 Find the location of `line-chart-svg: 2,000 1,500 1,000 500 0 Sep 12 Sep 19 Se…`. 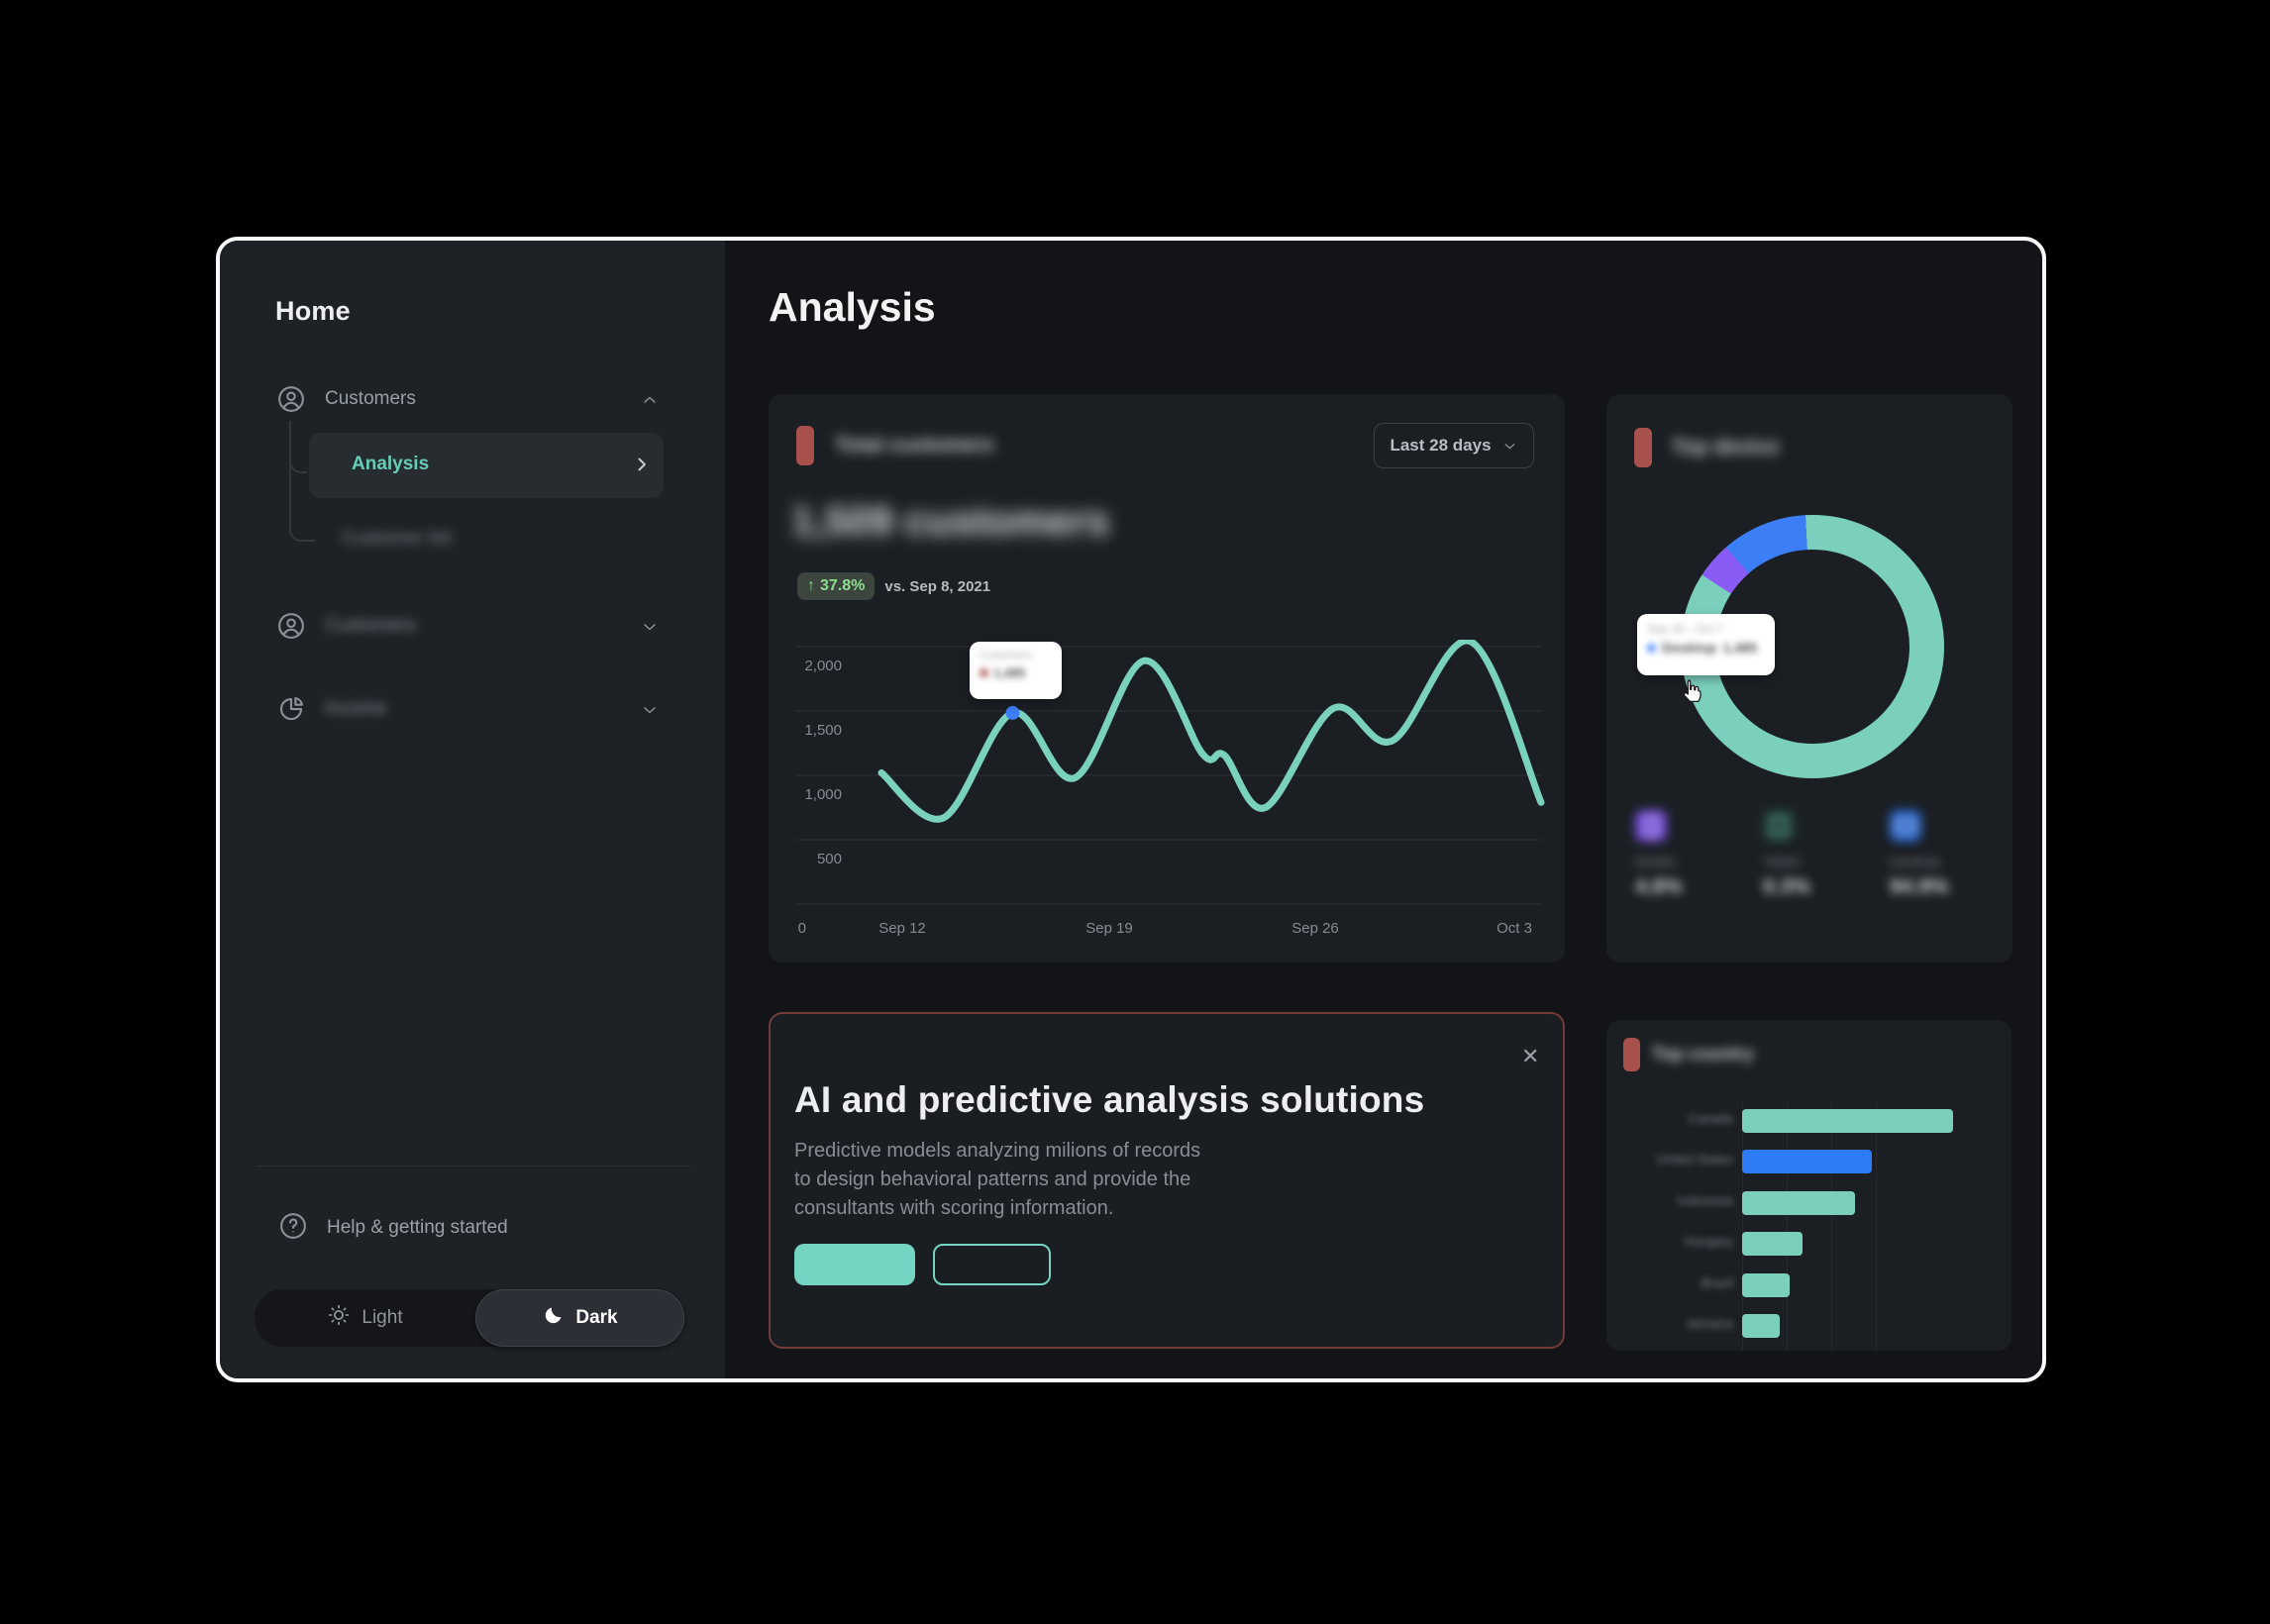

line-chart-svg: 2,000 1,500 1,000 500 0 Sep 12 Sep 19 Se… is located at coordinates (1170, 788).